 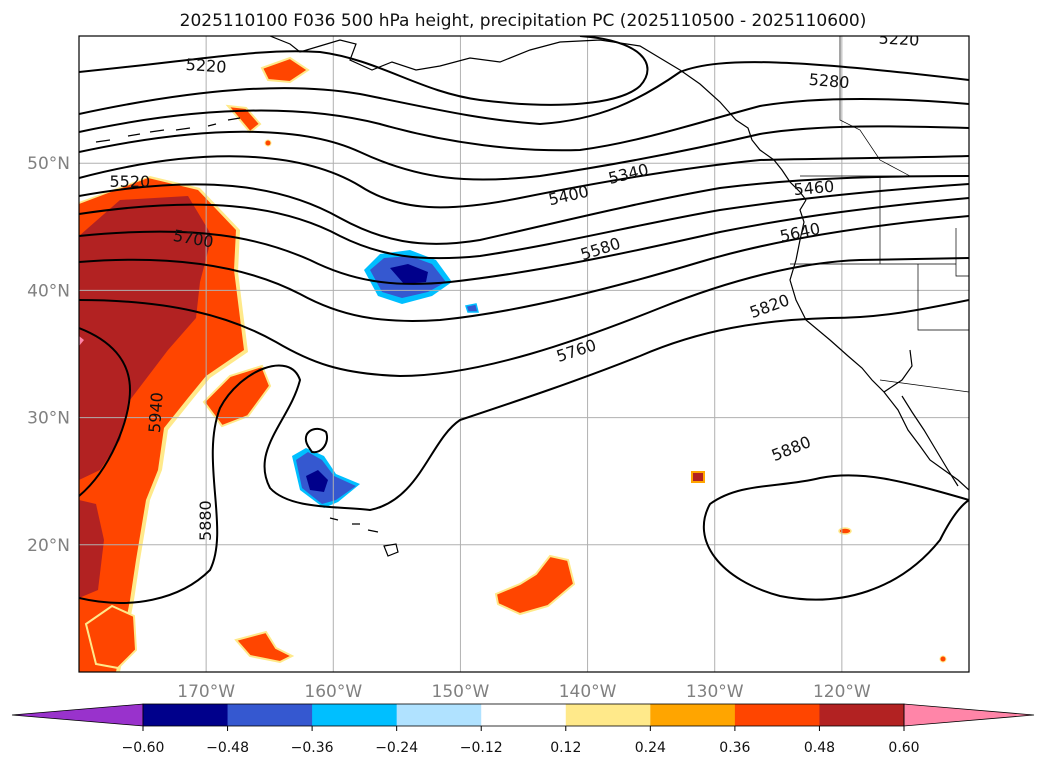 What do you see at coordinates (227, 748) in the screenshot?
I see `colorbar-tick-label: −0.48` at bounding box center [227, 748].